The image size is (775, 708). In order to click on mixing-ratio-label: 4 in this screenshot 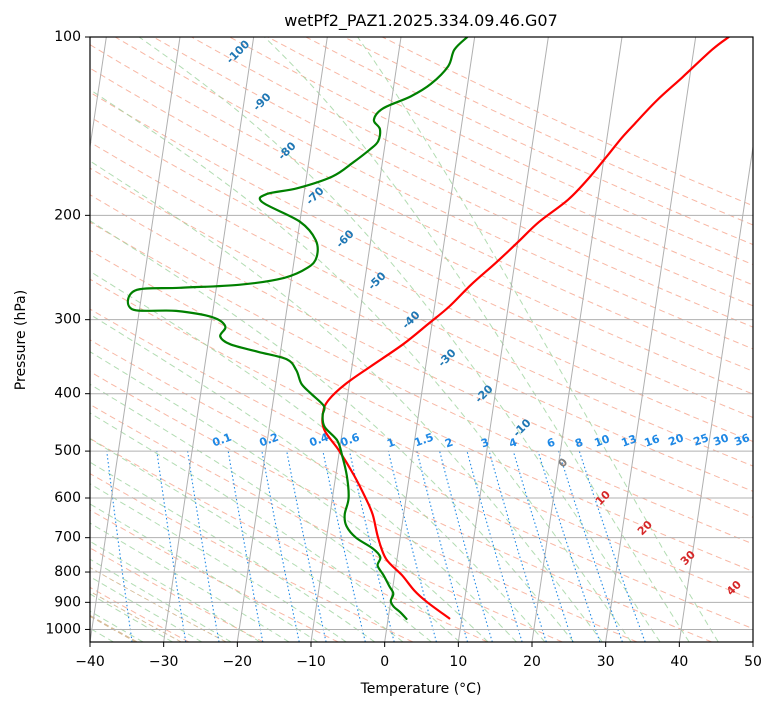, I will do `click(513, 442)`.